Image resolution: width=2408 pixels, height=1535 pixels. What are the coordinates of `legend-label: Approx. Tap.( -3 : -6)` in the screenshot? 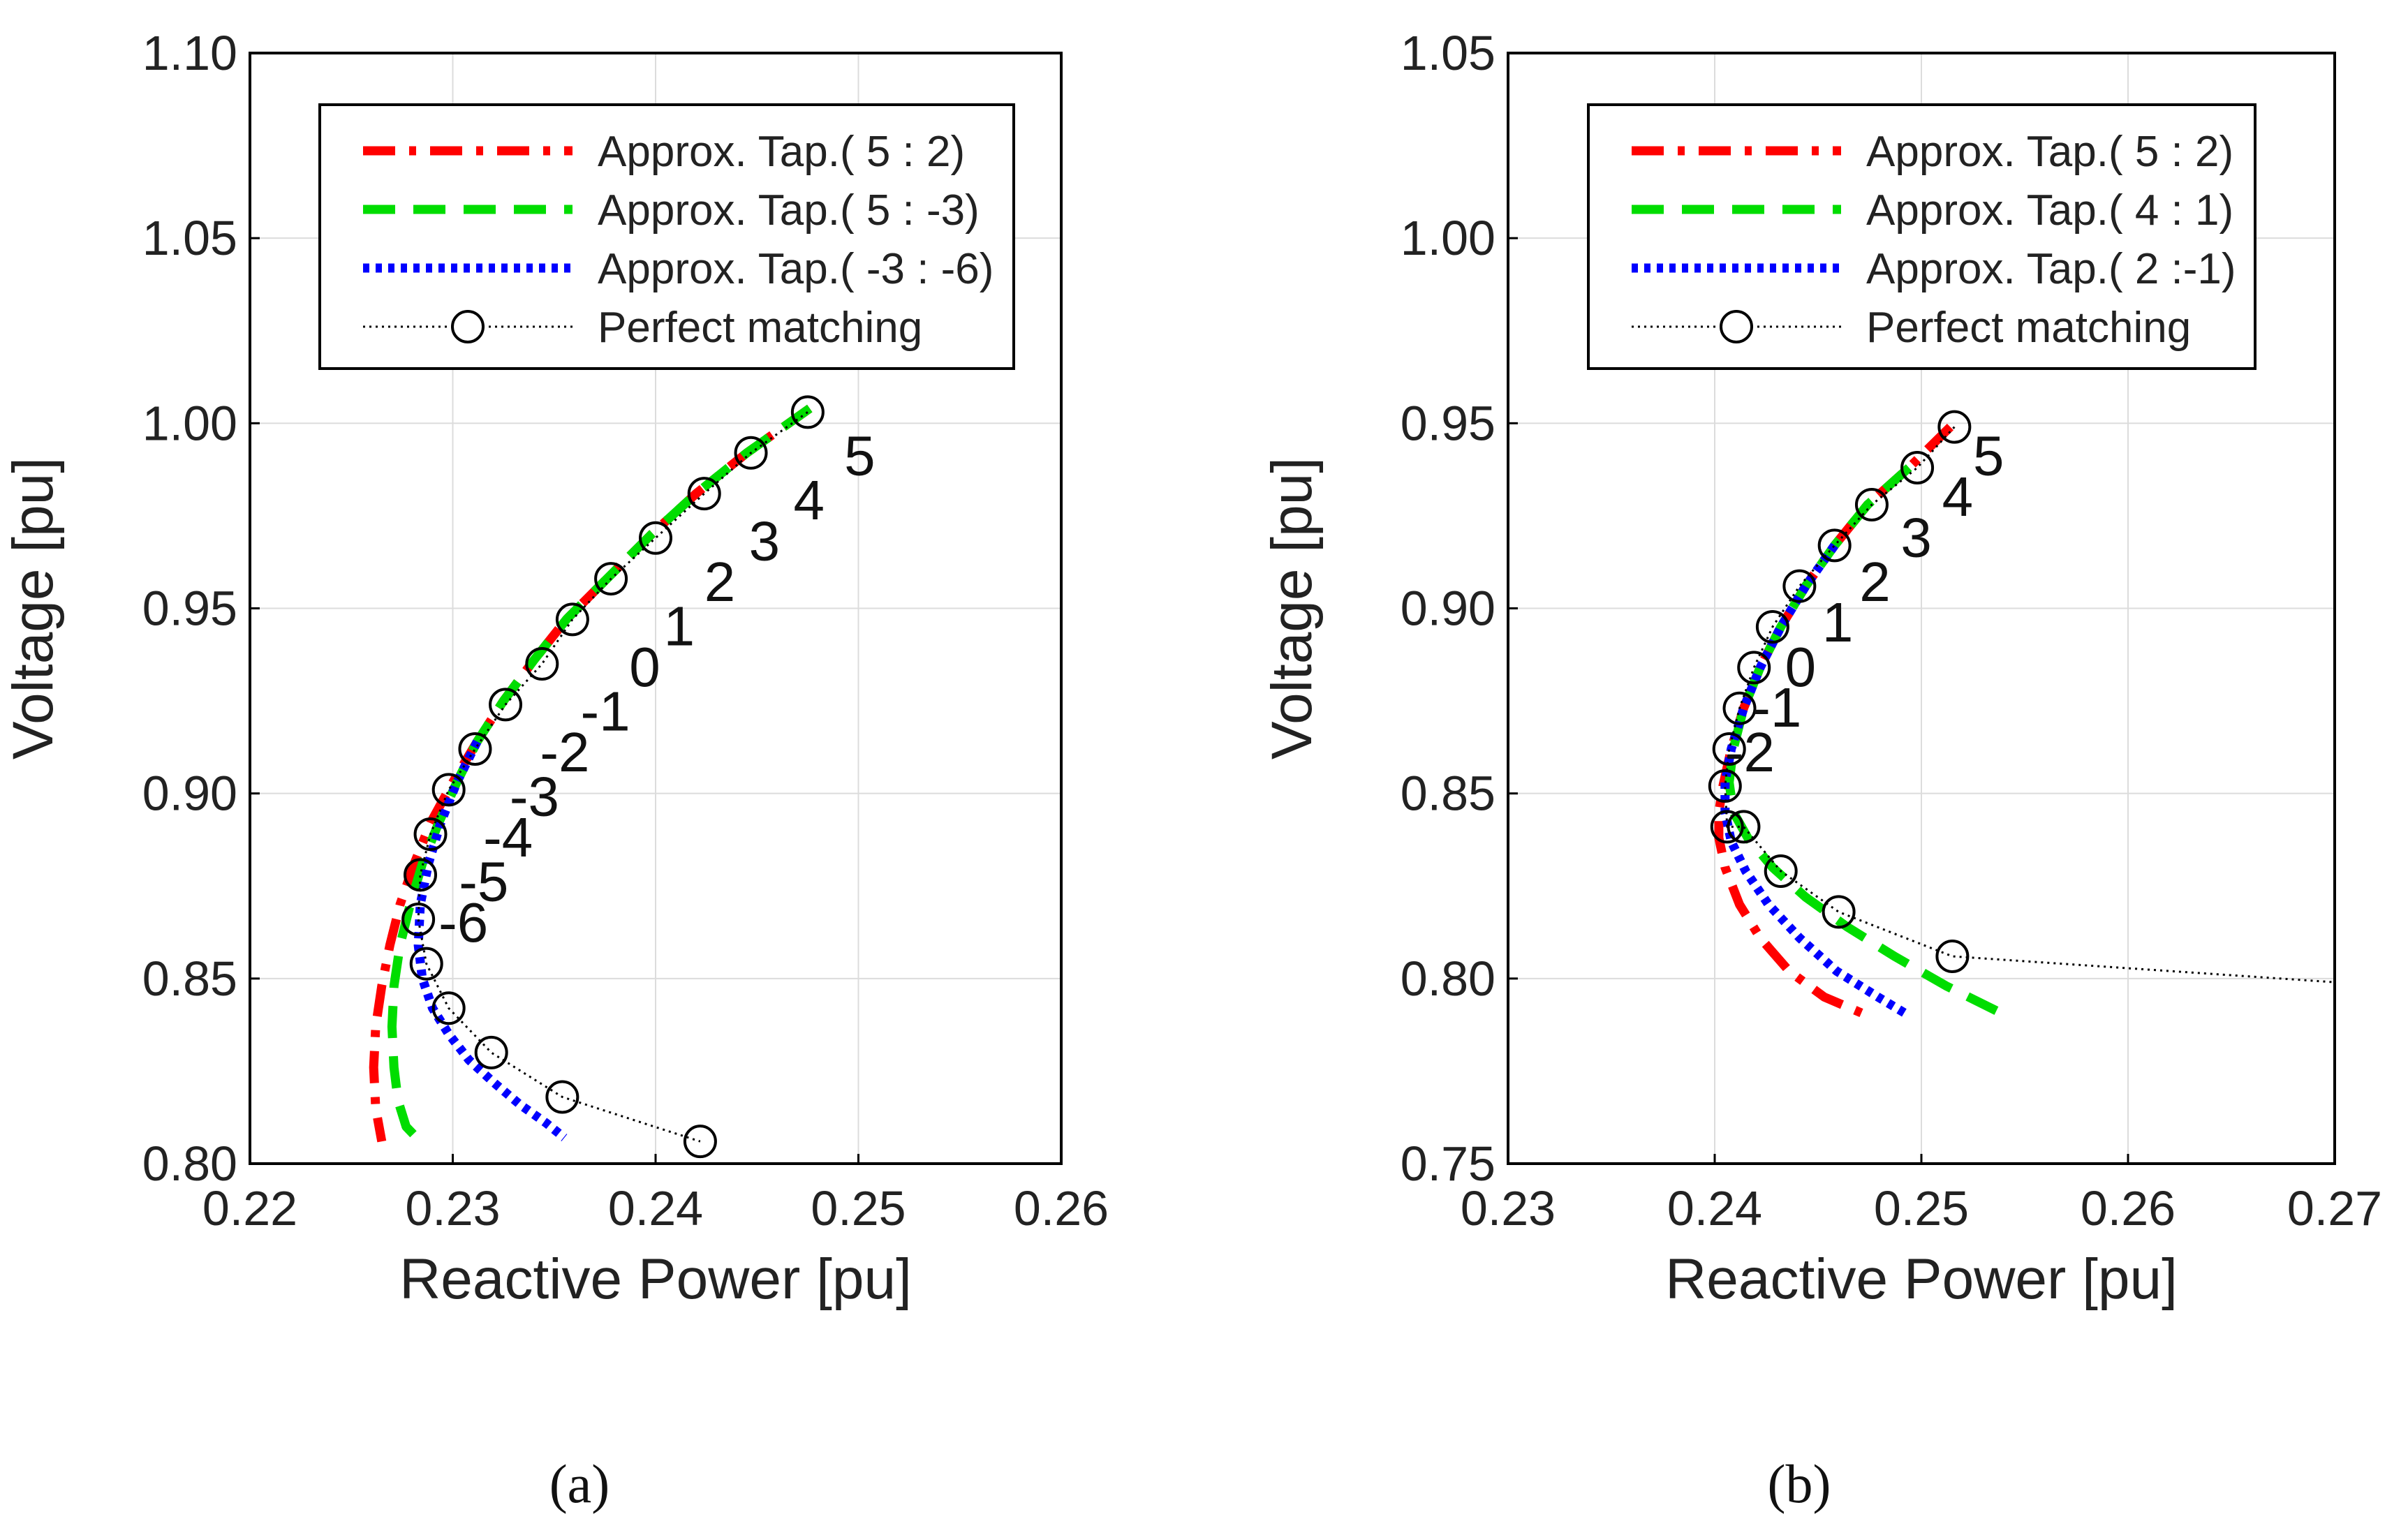 It's located at (796, 269).